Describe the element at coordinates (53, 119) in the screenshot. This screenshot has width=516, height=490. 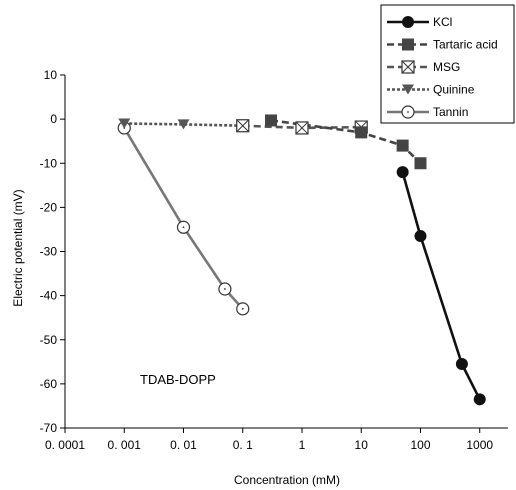
I see `y-tick-label: 0` at that location.